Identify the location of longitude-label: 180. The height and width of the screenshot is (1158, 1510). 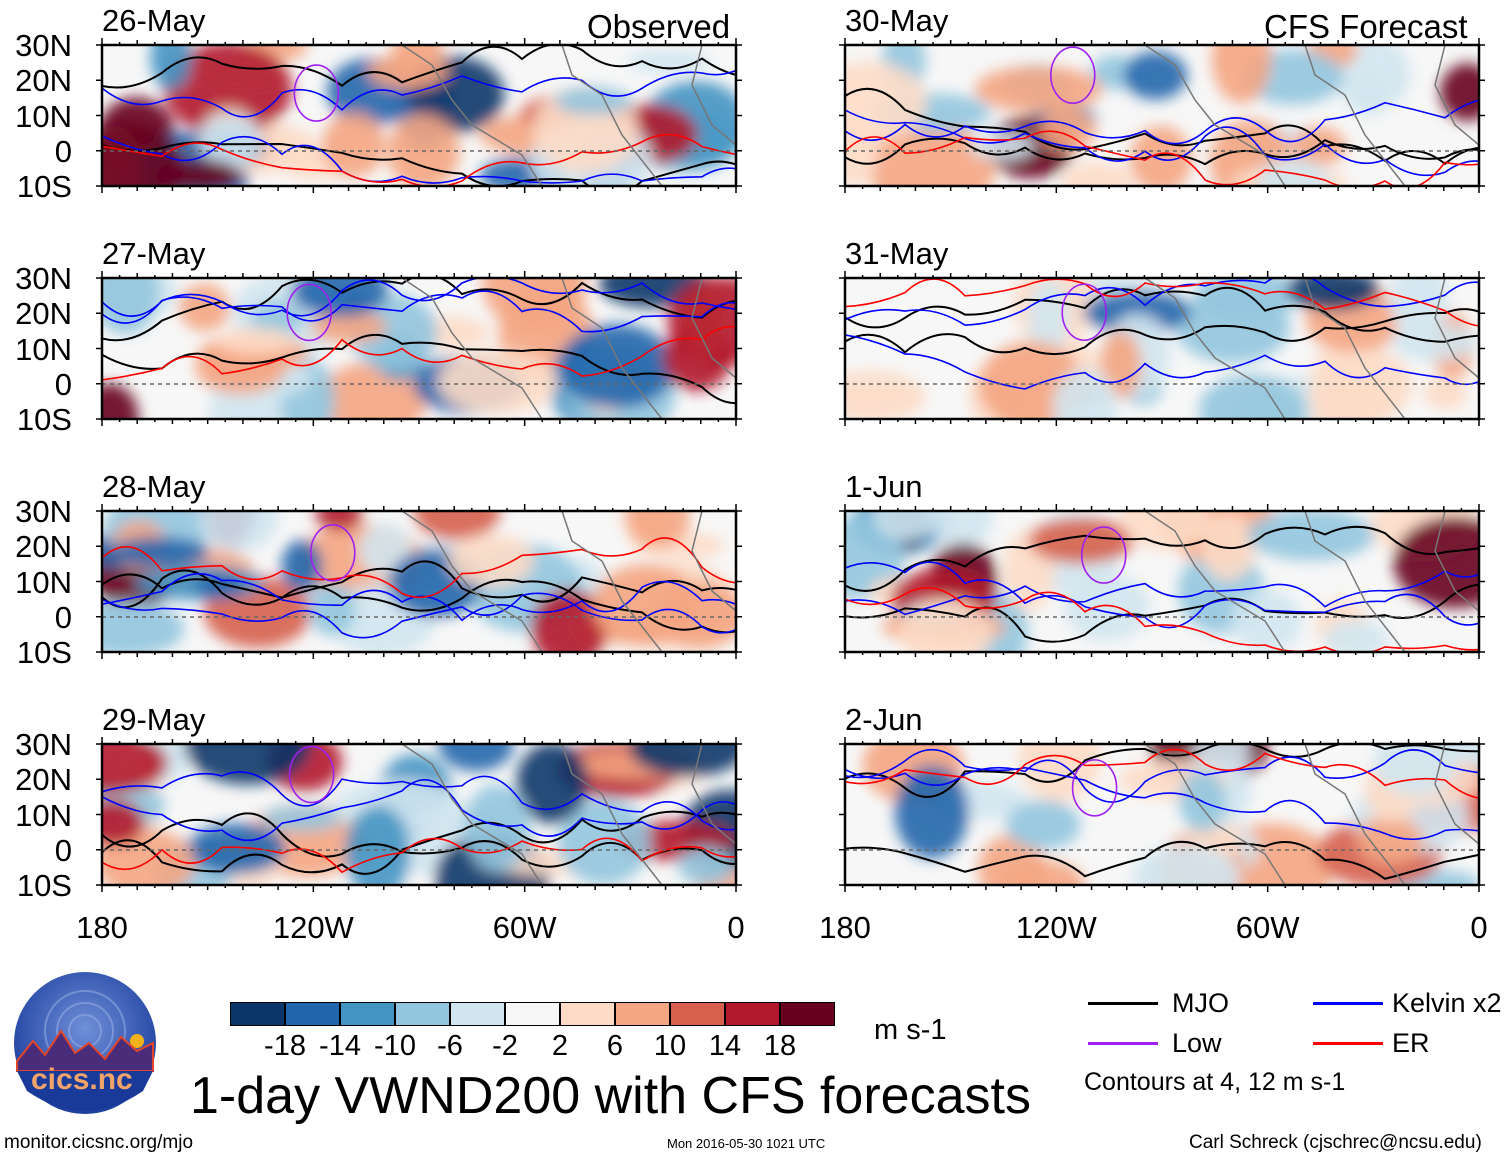
(845, 927).